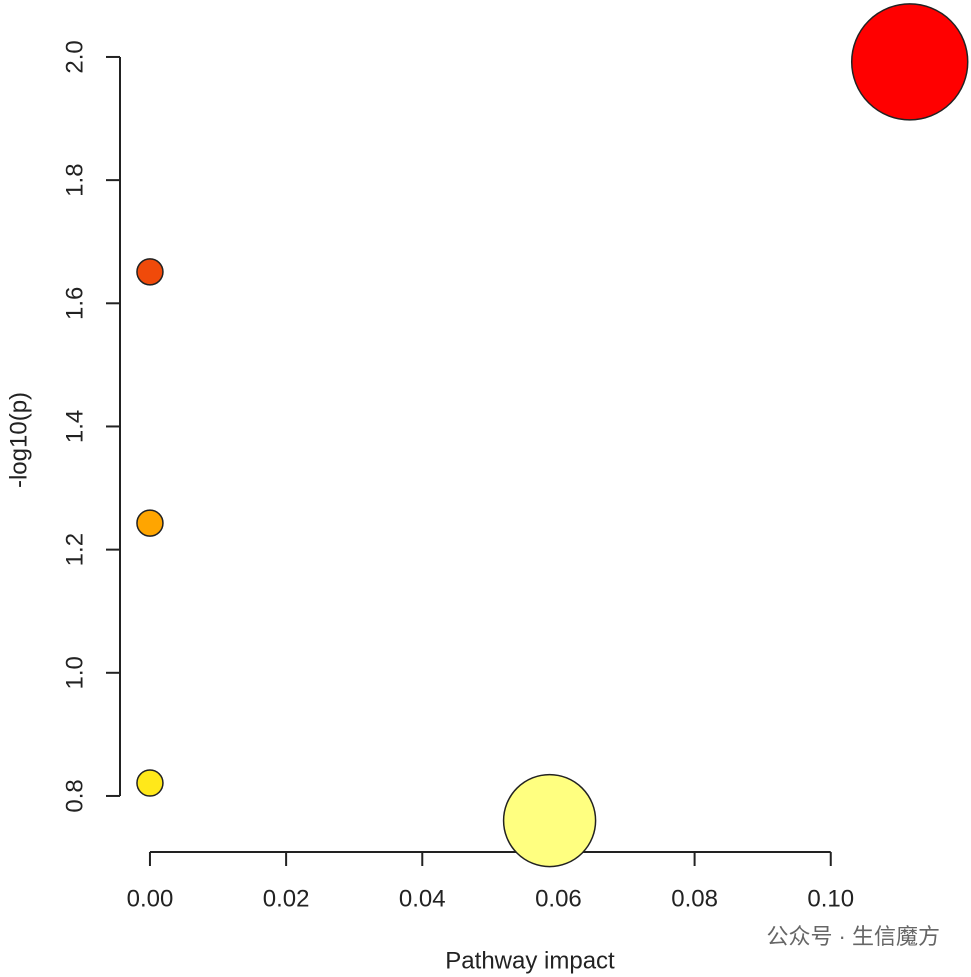  What do you see at coordinates (74, 179) in the screenshot?
I see `y-tick-label: 1.8` at bounding box center [74, 179].